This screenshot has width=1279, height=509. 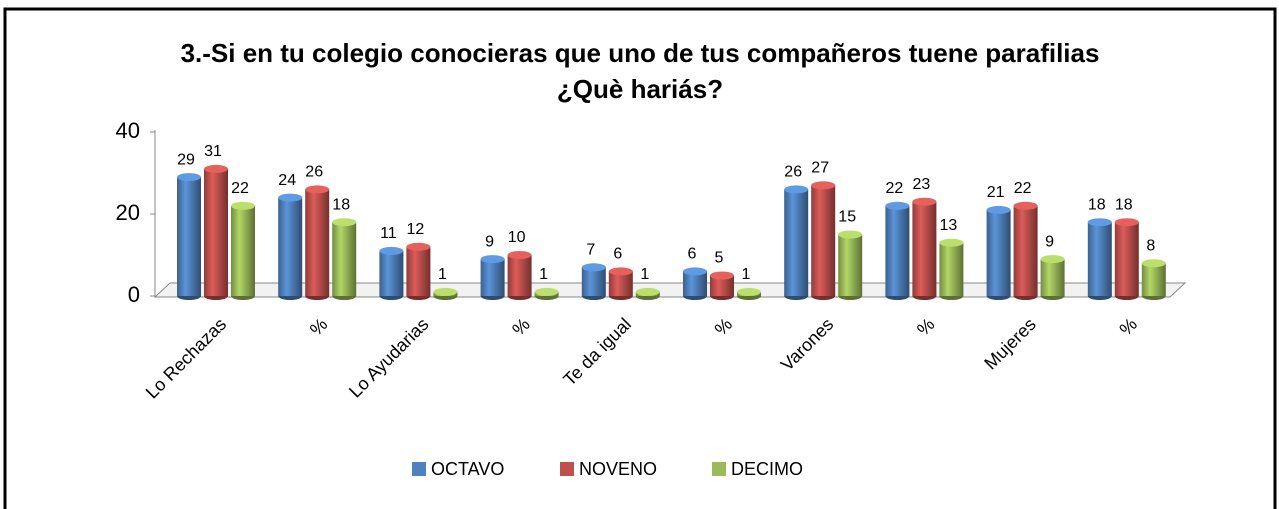 What do you see at coordinates (287, 180) in the screenshot?
I see `data-label: 24` at bounding box center [287, 180].